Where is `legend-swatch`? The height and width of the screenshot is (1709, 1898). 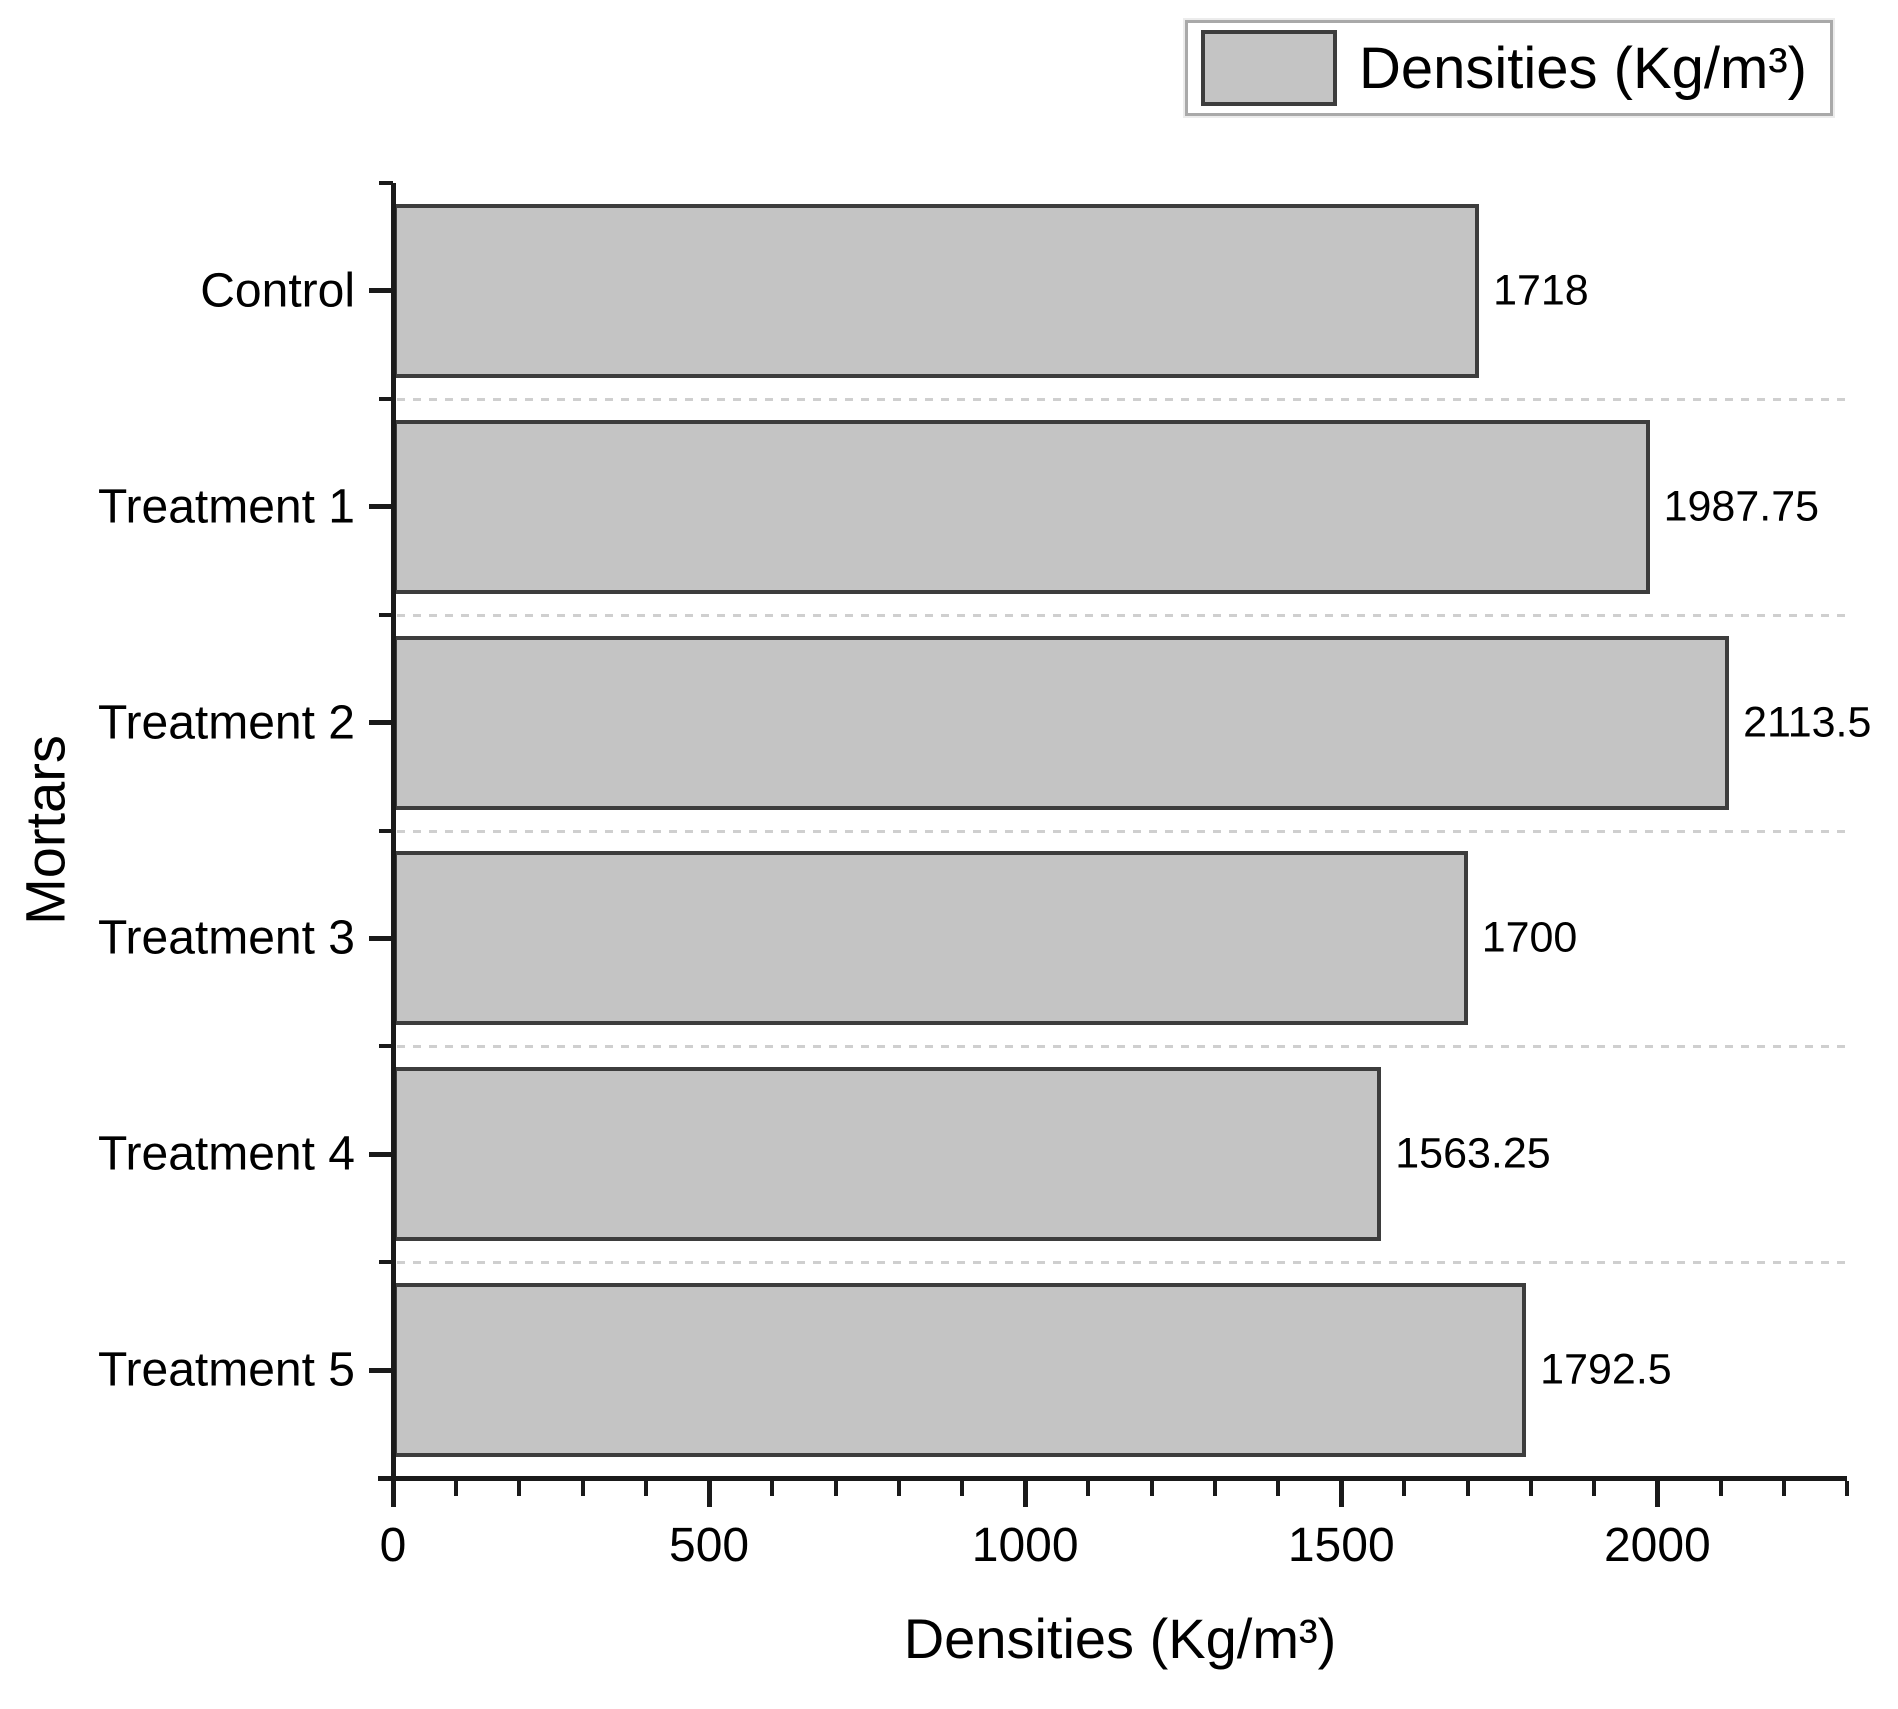
legend-swatch is located at coordinates (1269, 68).